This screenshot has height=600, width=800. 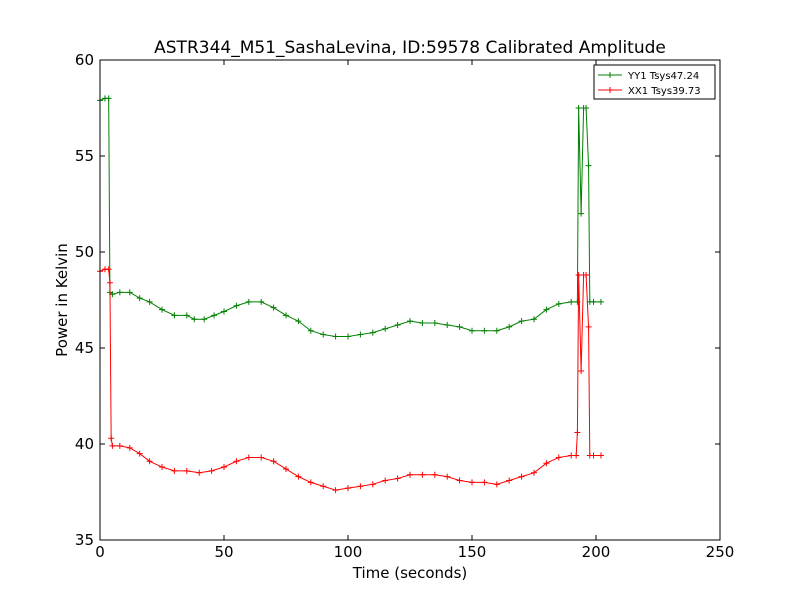 What do you see at coordinates (84, 444) in the screenshot?
I see `y-tick-label: 40` at bounding box center [84, 444].